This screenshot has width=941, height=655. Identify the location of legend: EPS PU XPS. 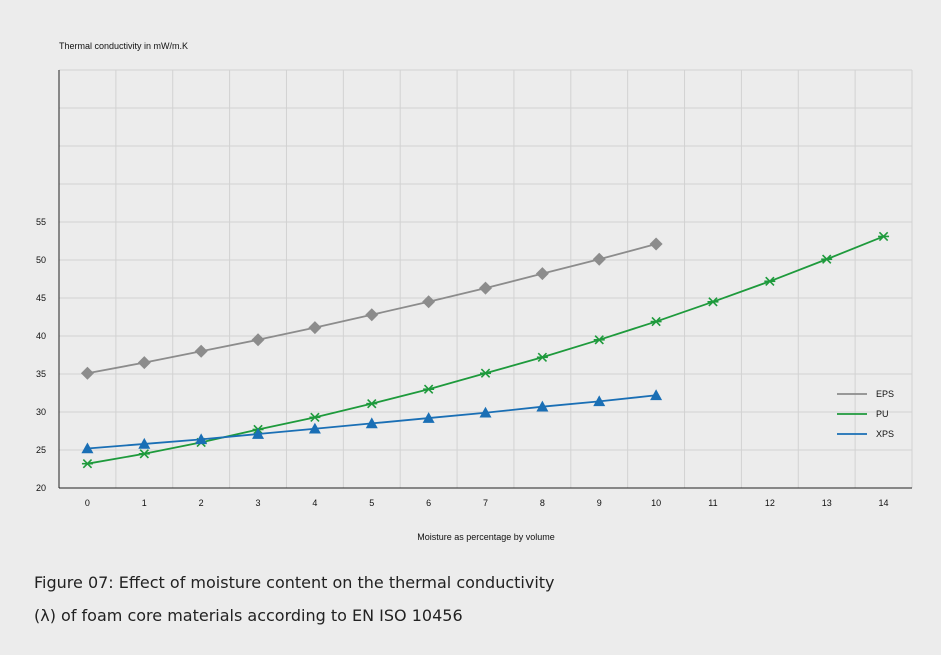
(865, 414).